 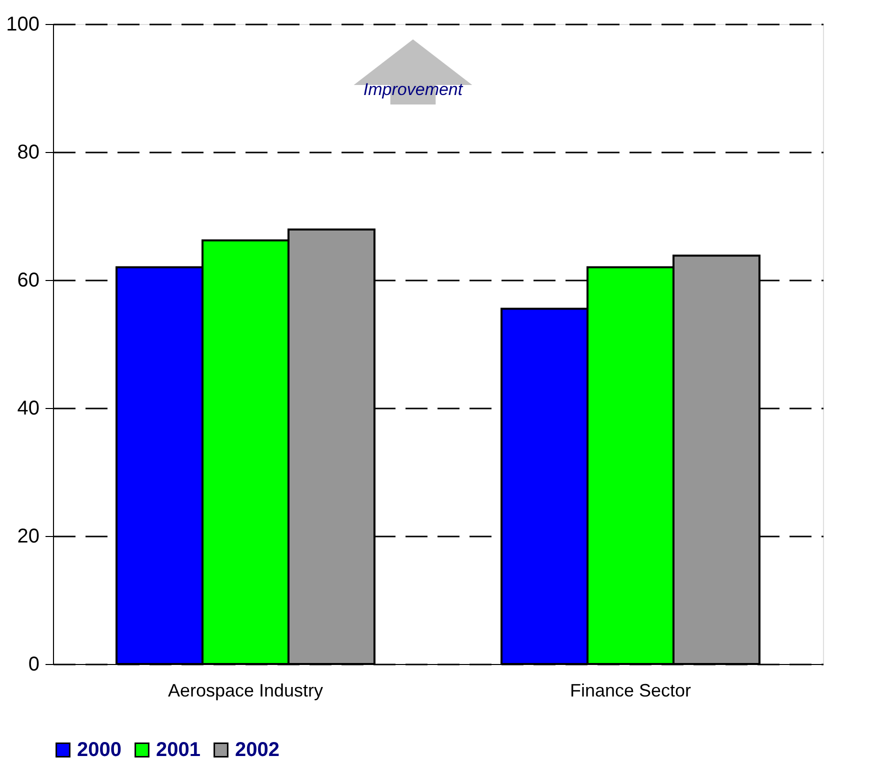 I want to click on y-tick-label: 40, so click(x=28, y=409).